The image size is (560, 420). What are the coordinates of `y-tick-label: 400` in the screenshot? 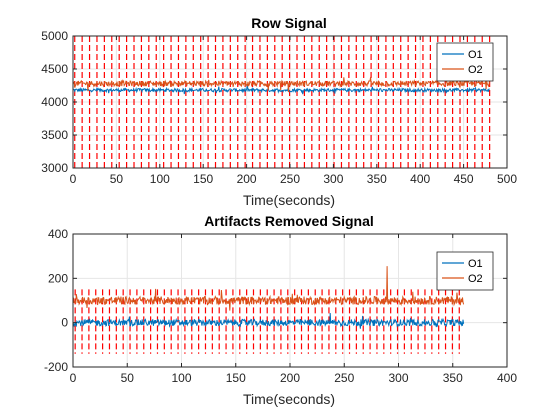 It's located at (58, 234).